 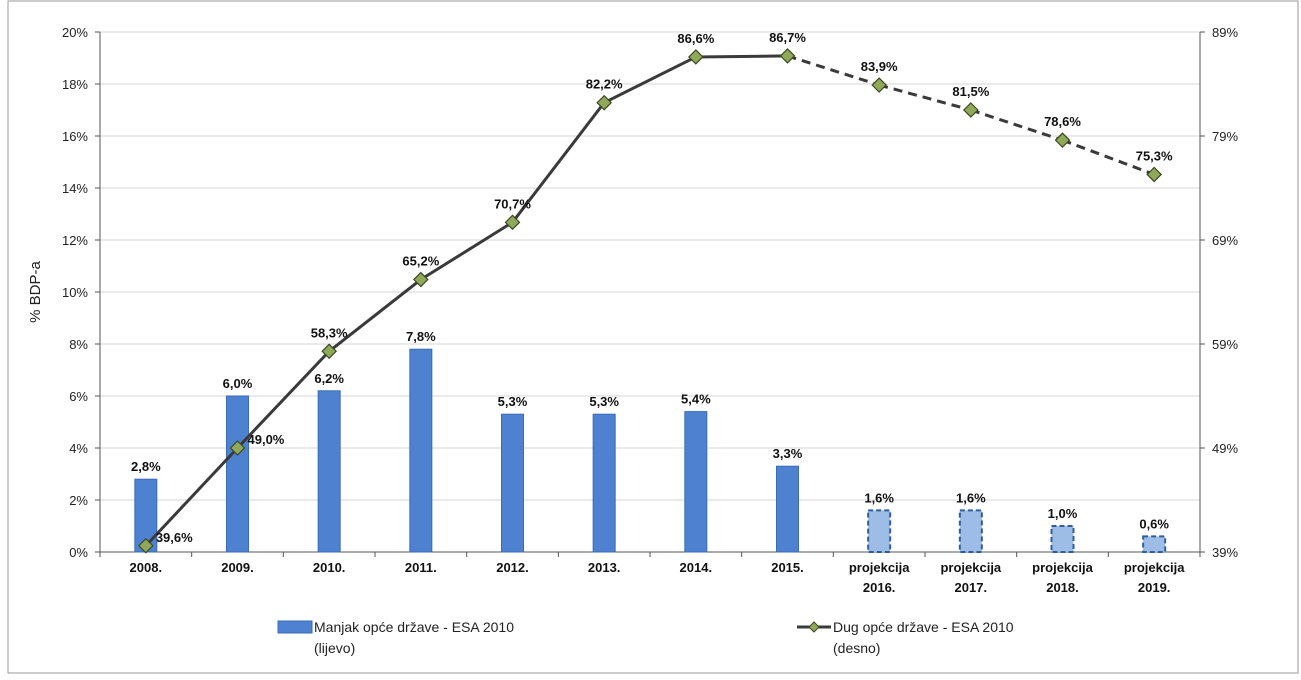 What do you see at coordinates (78, 344) in the screenshot?
I see `left-axis-tick-label: 8%` at bounding box center [78, 344].